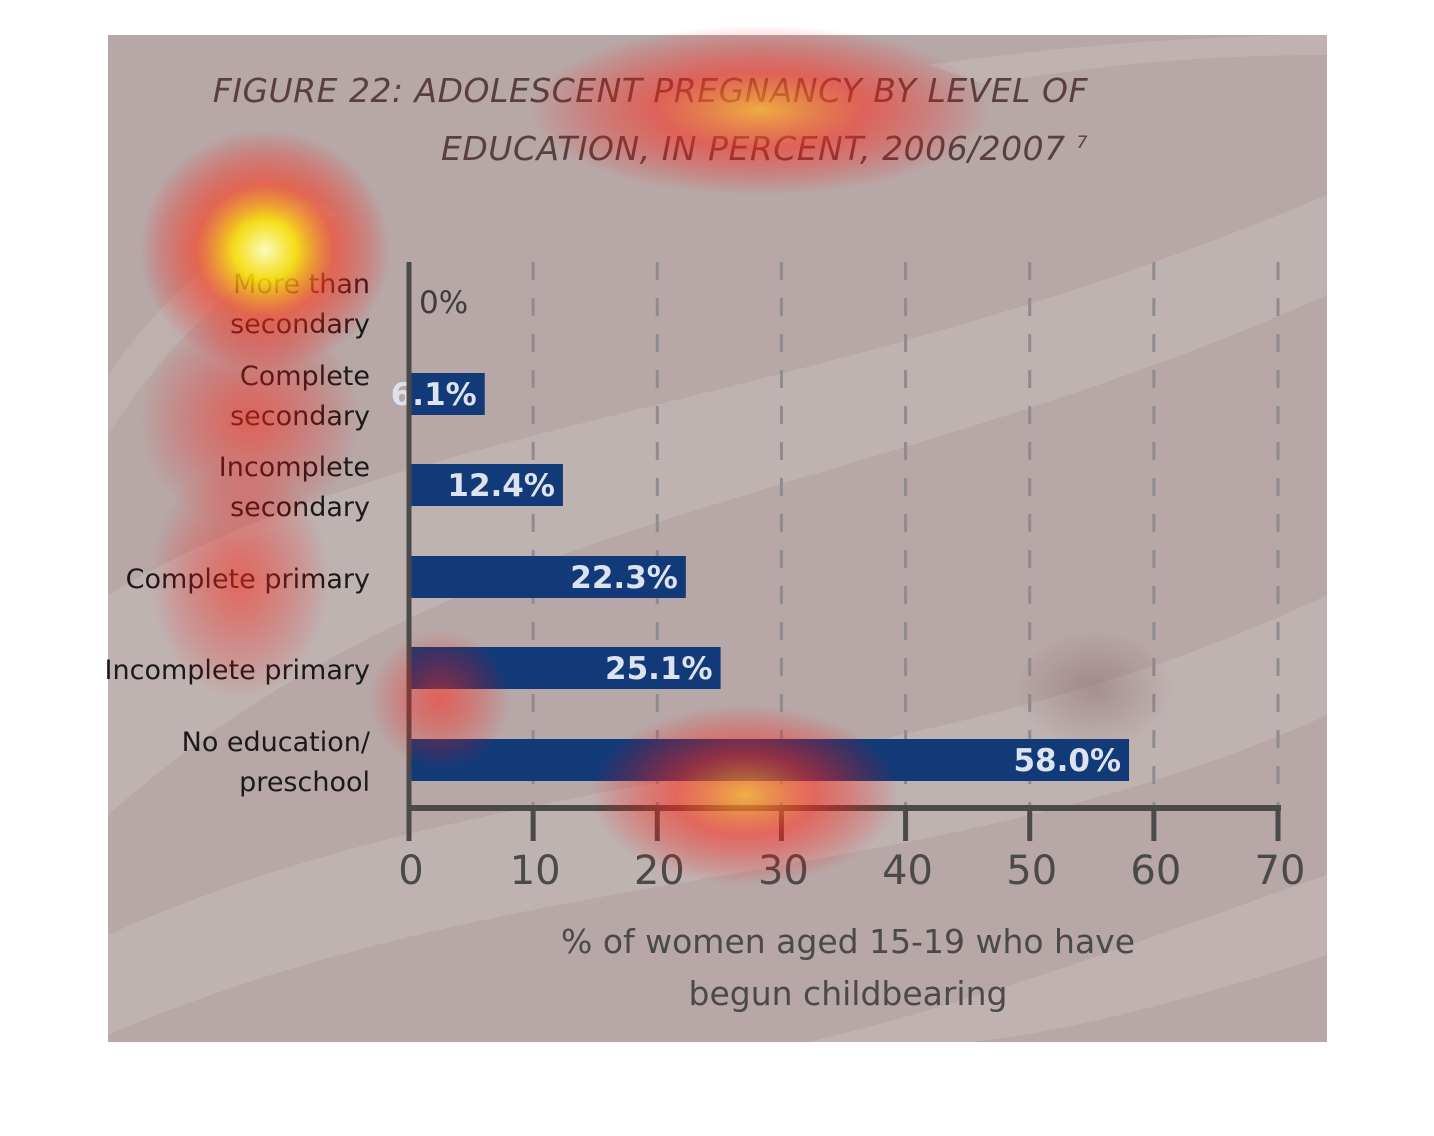 Image resolution: width=1434 pixels, height=1136 pixels. I want to click on category-label: preschool, so click(304, 782).